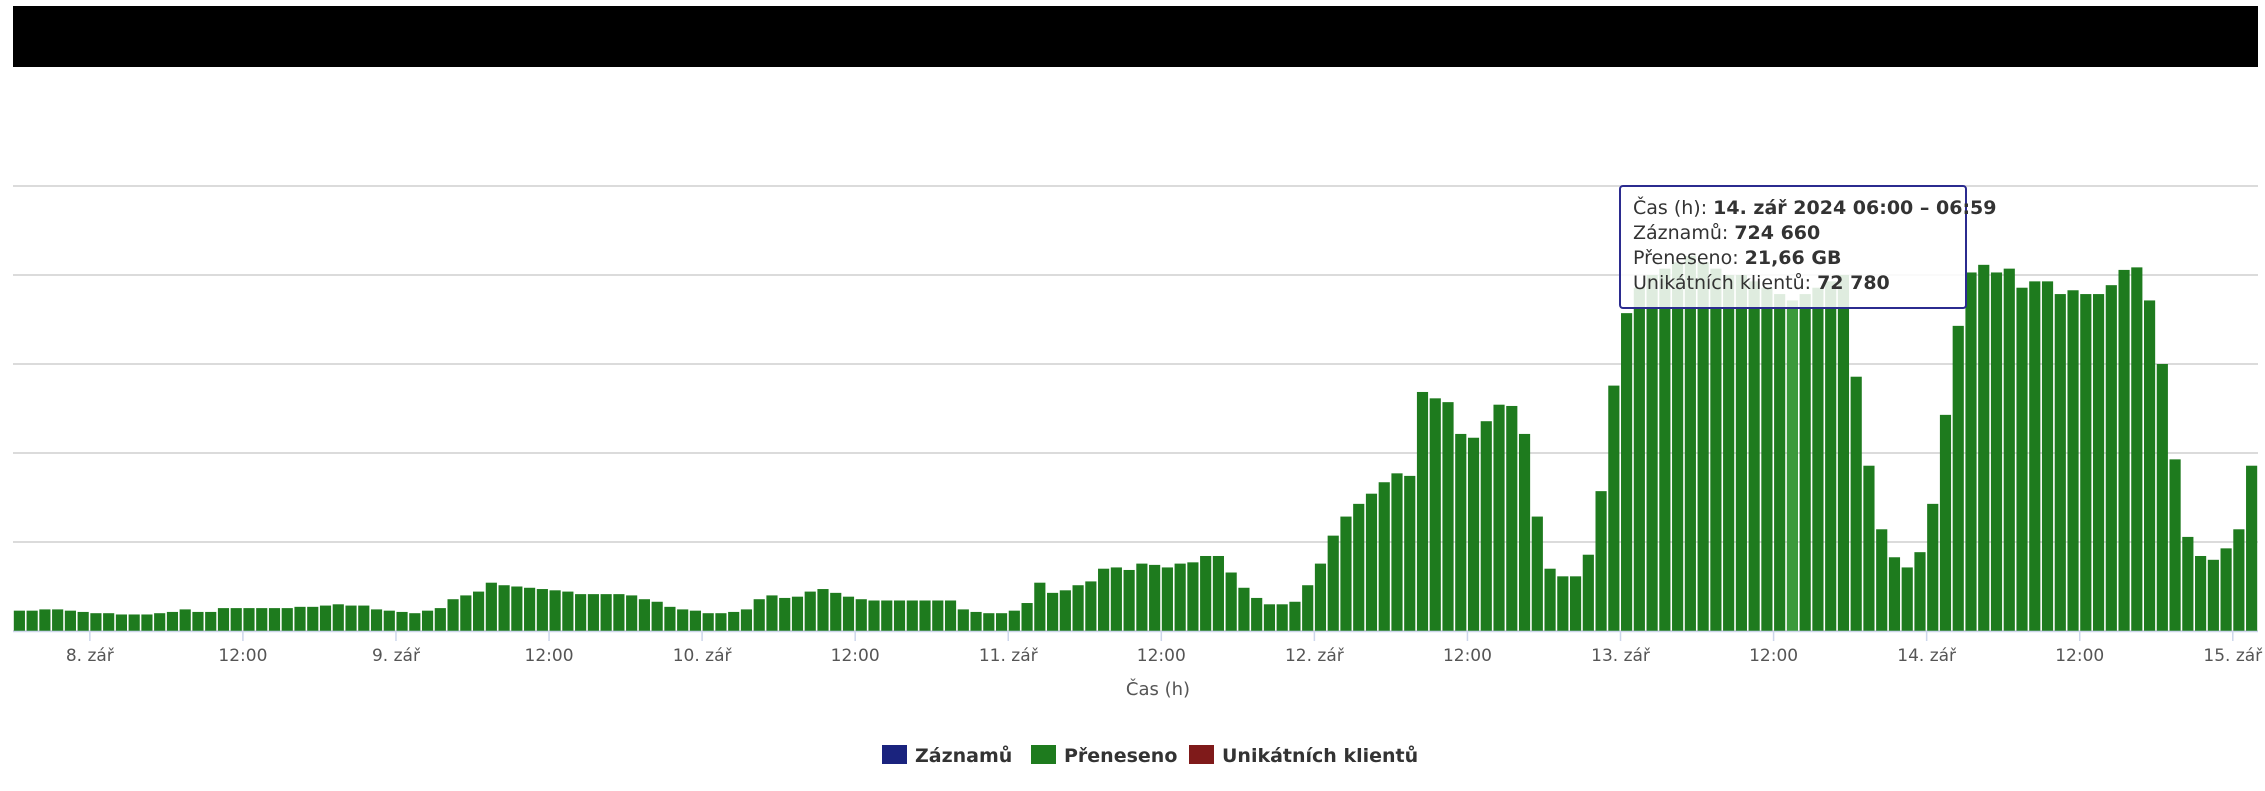 The image size is (2265, 791). What do you see at coordinates (947, 755) in the screenshot?
I see `legend-item: Záznamů` at bounding box center [947, 755].